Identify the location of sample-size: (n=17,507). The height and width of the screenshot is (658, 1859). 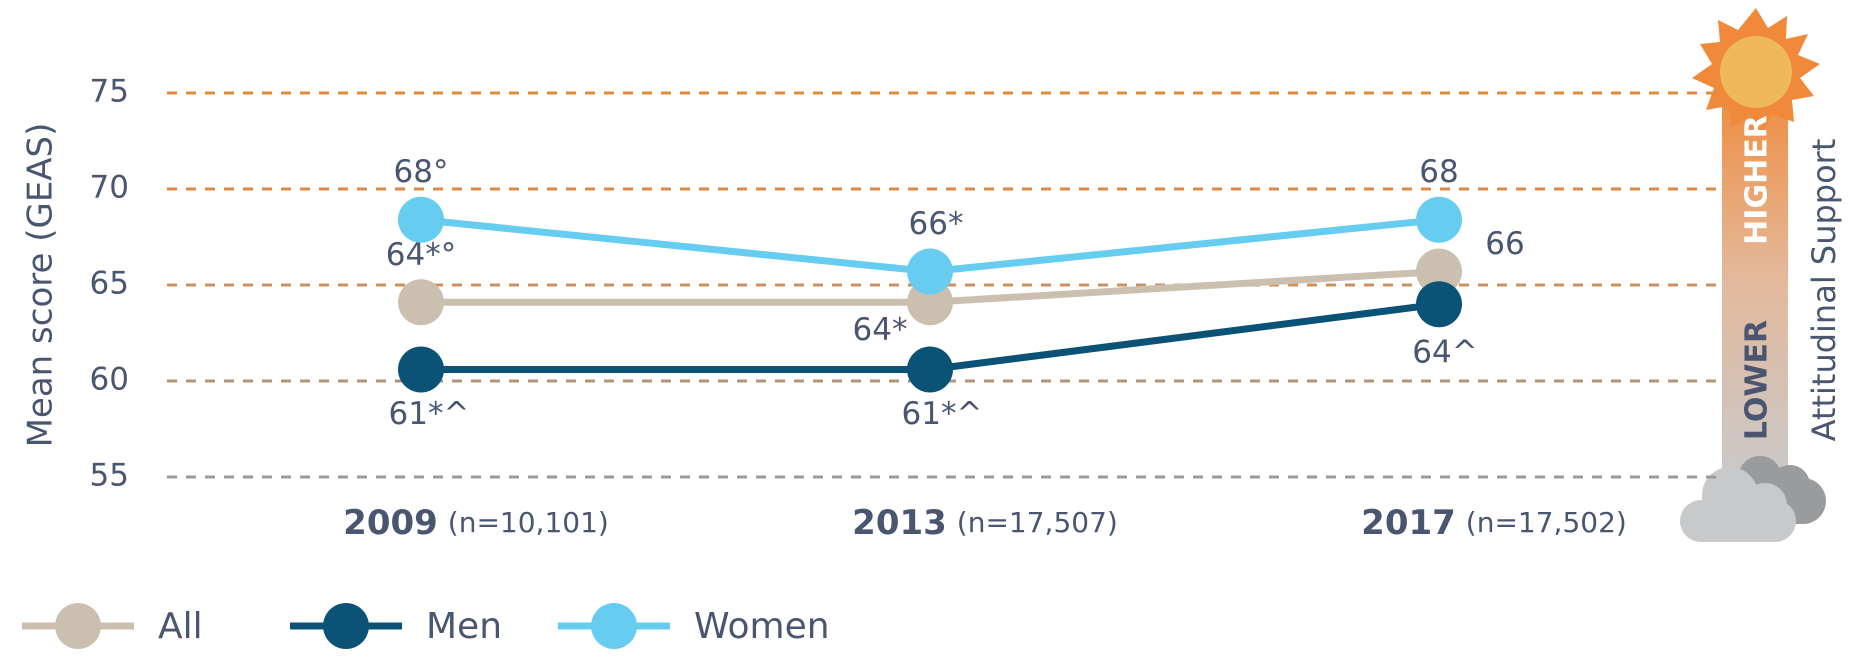
(1037, 522).